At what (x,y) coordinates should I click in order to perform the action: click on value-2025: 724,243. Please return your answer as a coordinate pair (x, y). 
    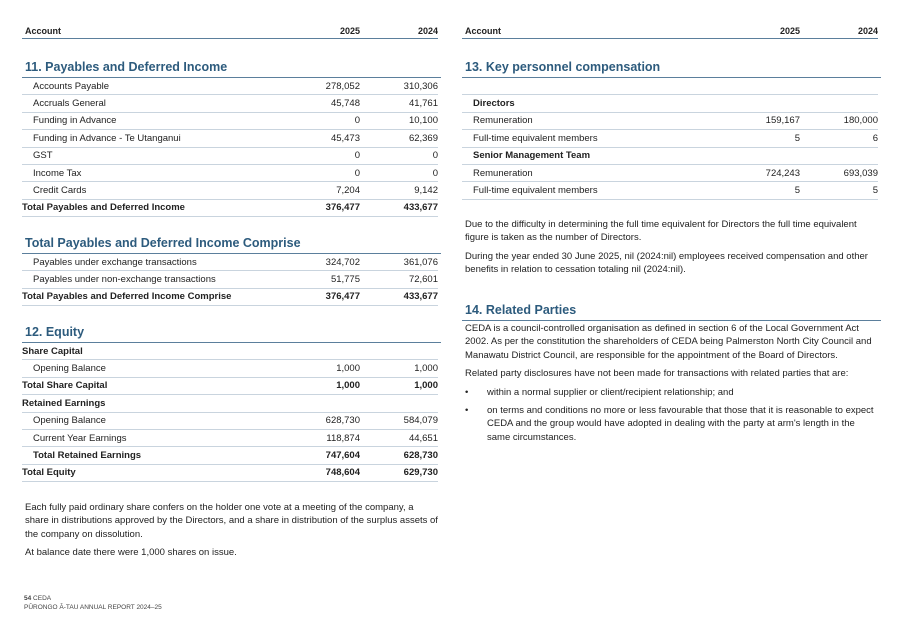
    Looking at the image, I should click on (782, 173).